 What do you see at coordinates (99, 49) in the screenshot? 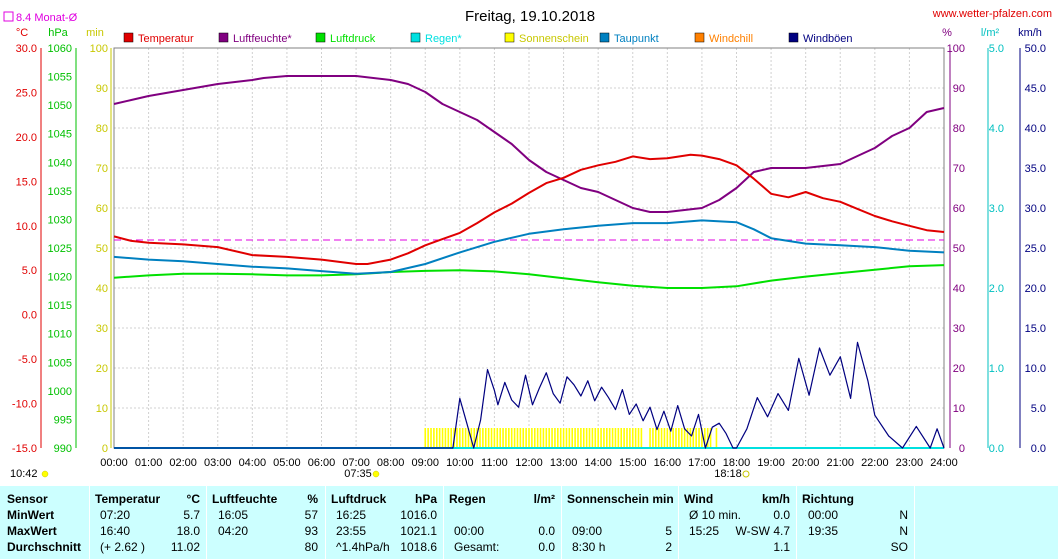
I see `tick-sun_ticks: 100` at bounding box center [99, 49].